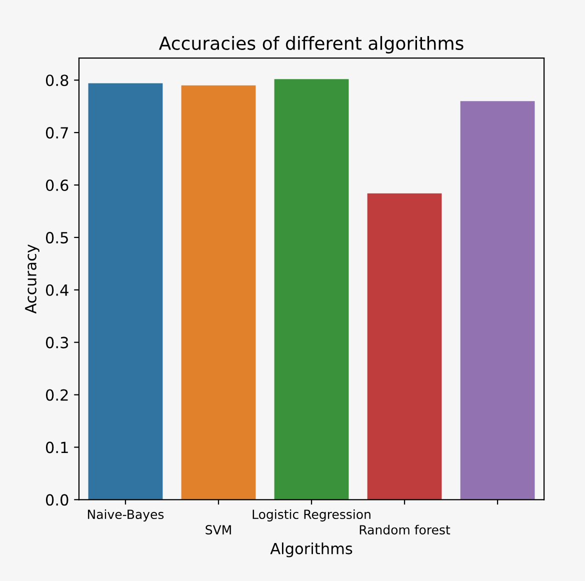 The width and height of the screenshot is (585, 581). Describe the element at coordinates (57, 500) in the screenshot. I see `y-tick-label: 0.0` at that location.